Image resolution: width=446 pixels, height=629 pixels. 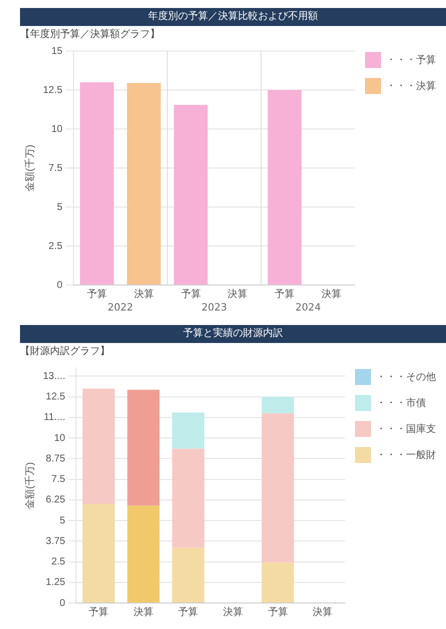 I want to click on y-tick-label: 8.75, so click(x=56, y=458).